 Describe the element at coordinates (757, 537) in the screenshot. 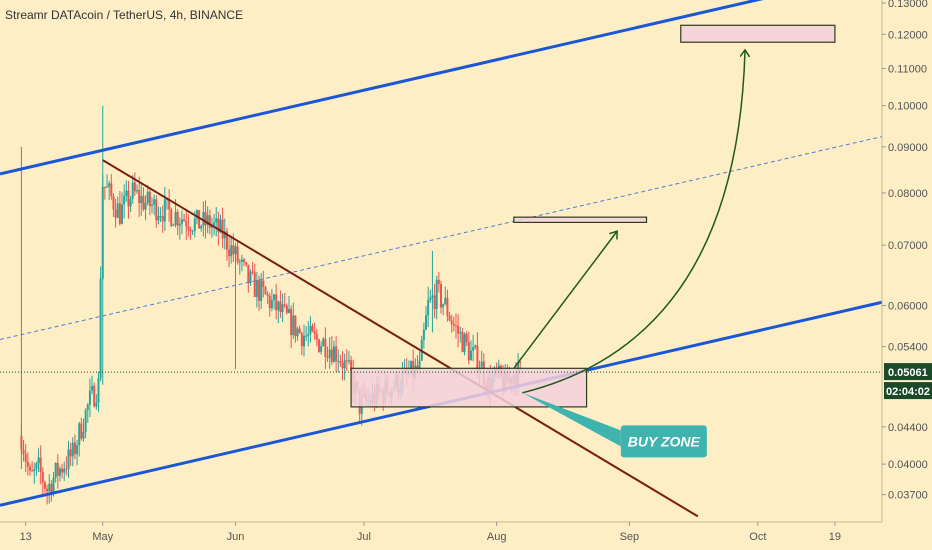

I see `time-tick-label: Oct` at that location.